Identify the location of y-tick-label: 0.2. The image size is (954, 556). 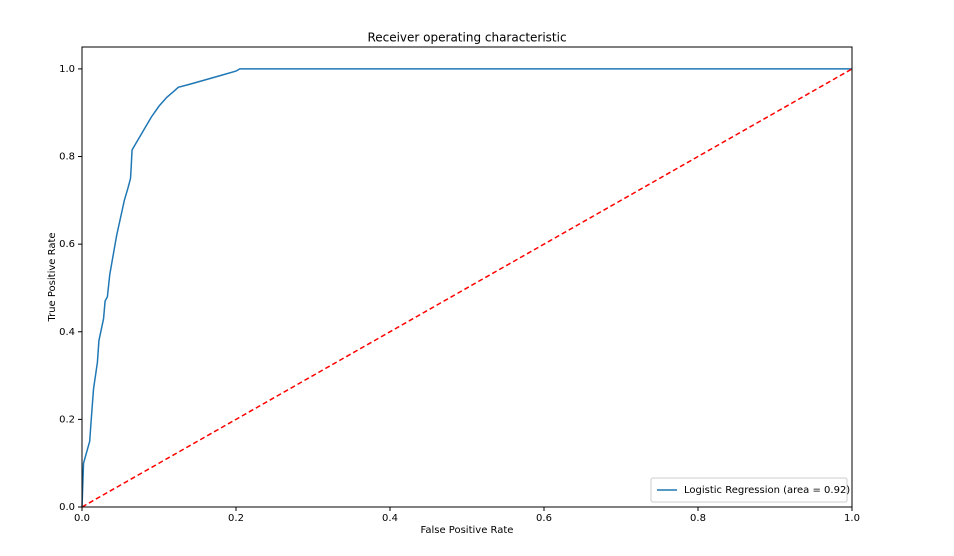
(67, 419).